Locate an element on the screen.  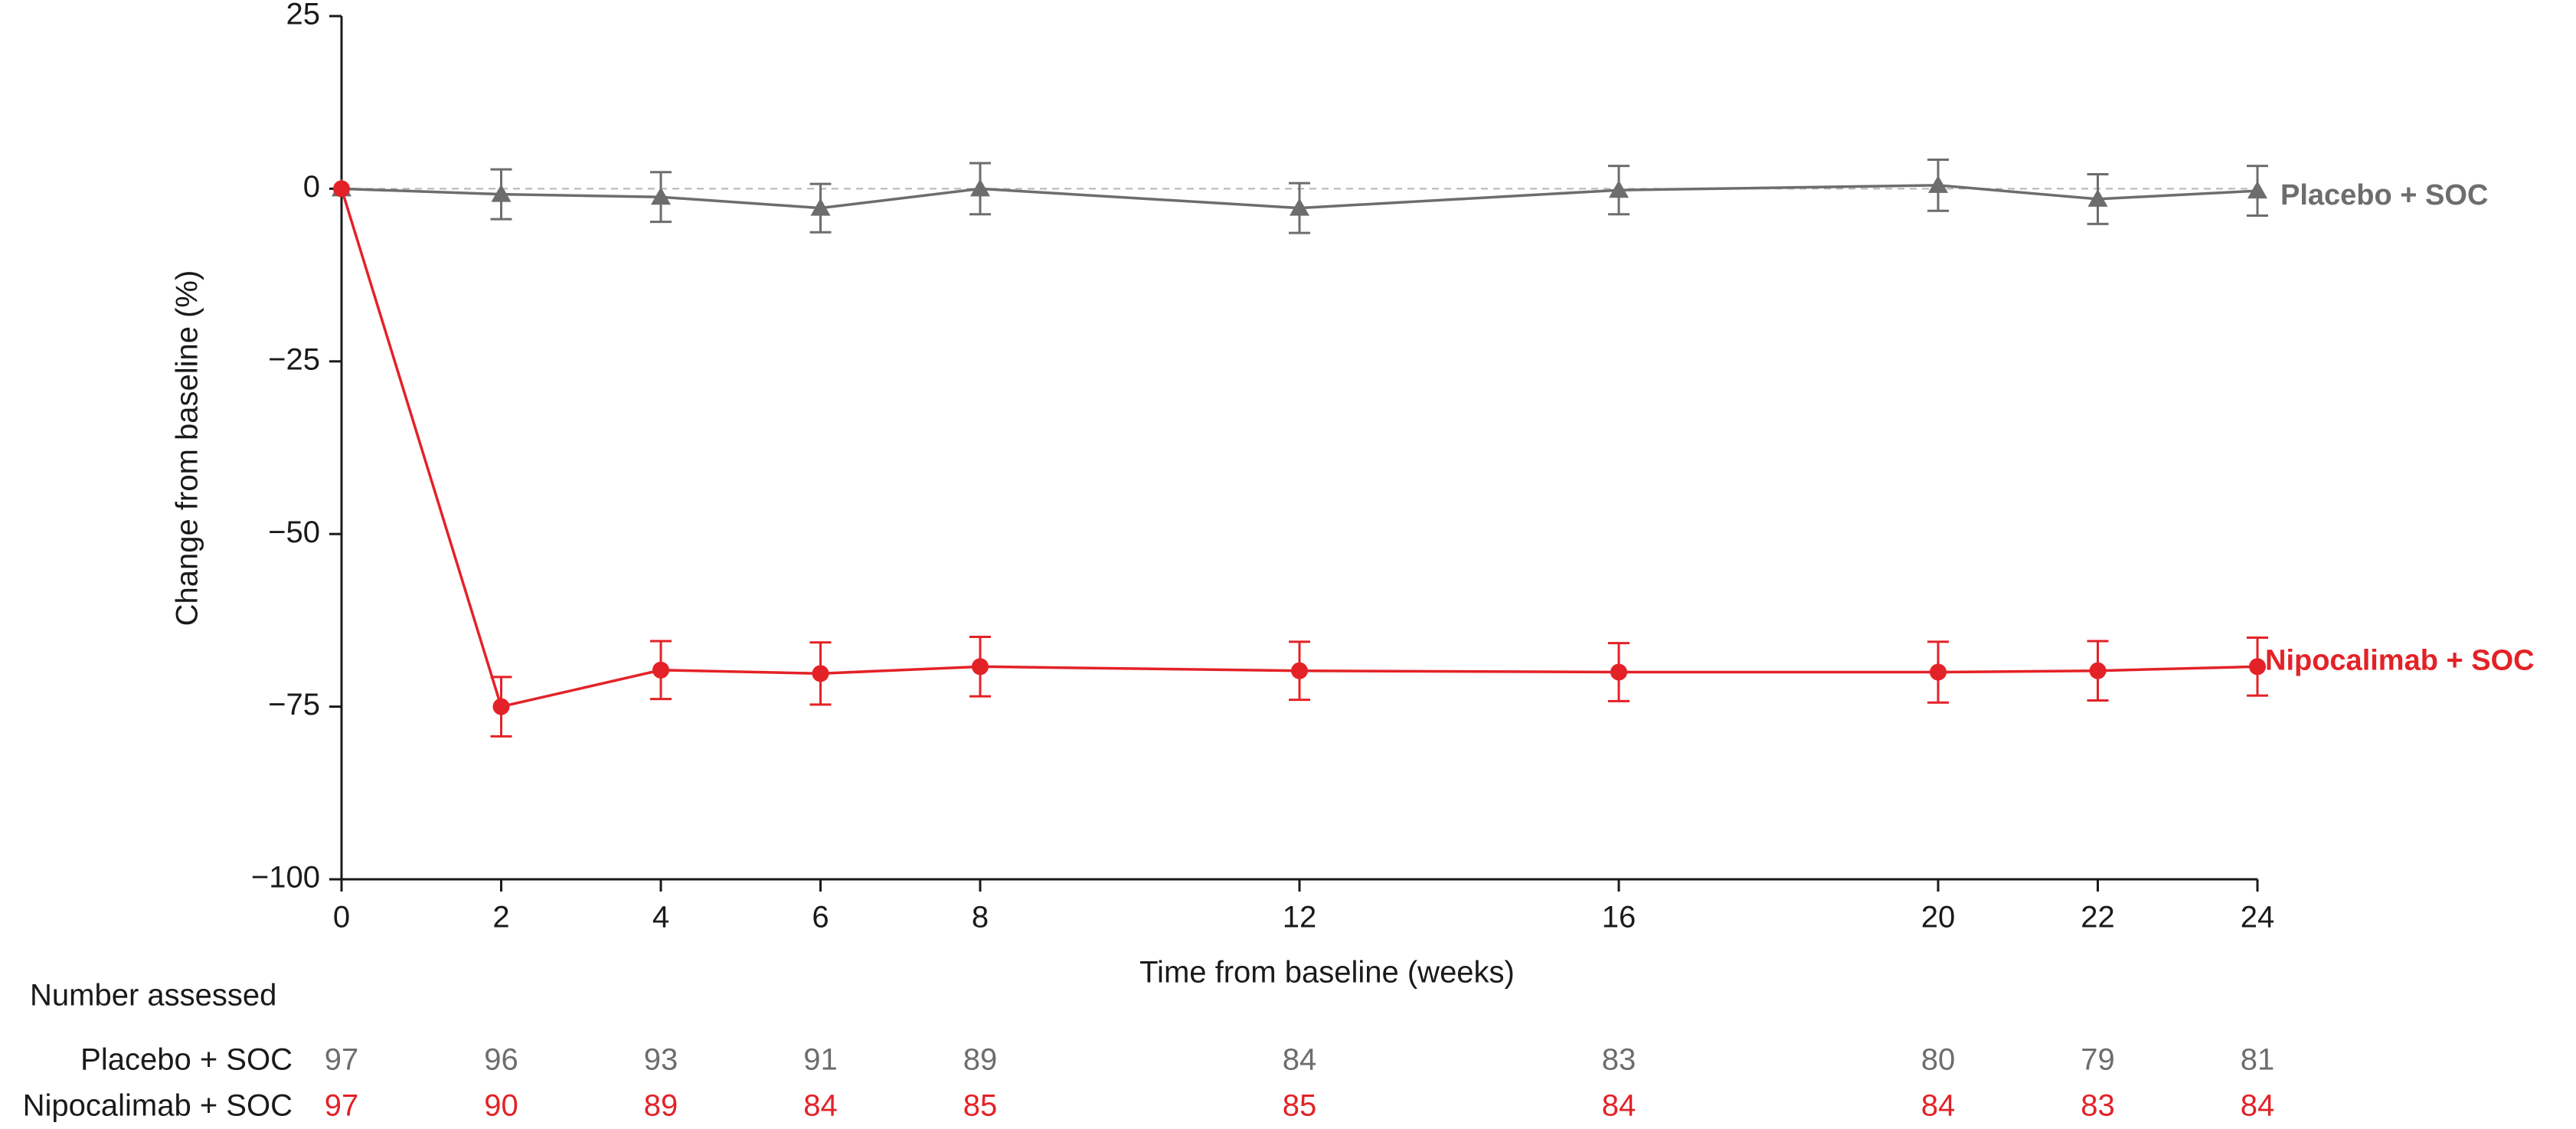
y-tick-label: −100 is located at coordinates (285, 878).